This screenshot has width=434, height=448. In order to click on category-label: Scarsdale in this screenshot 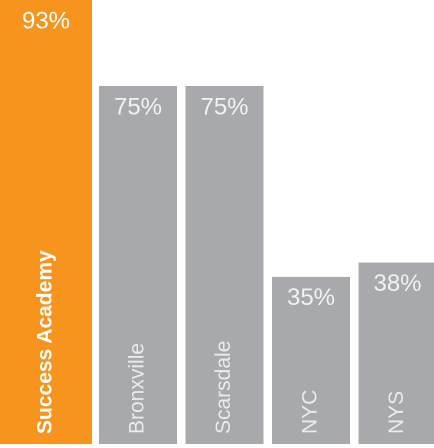, I will do `click(223, 387)`.